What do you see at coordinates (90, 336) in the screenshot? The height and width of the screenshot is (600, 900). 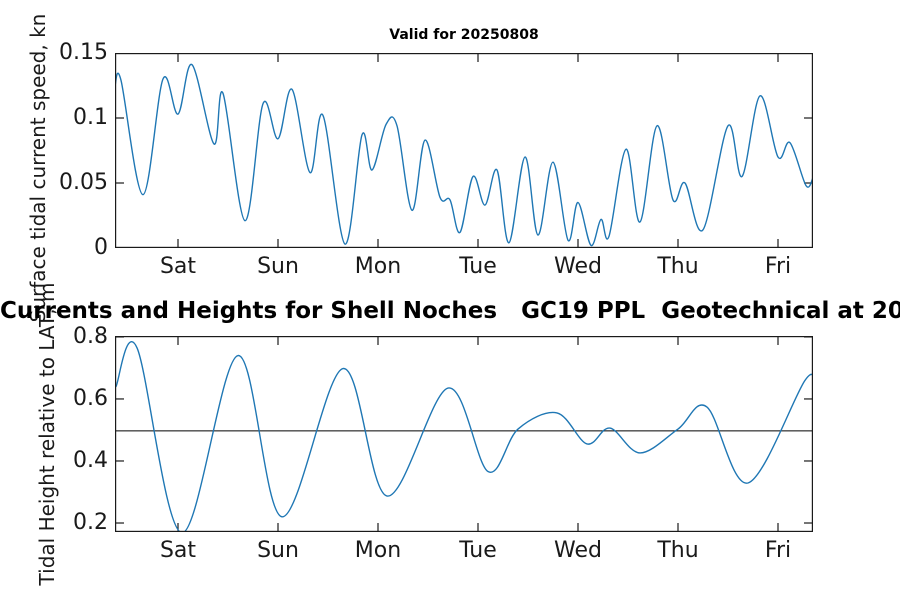 I see `bottom-chart-ytick-0p8: 0.8` at bounding box center [90, 336].